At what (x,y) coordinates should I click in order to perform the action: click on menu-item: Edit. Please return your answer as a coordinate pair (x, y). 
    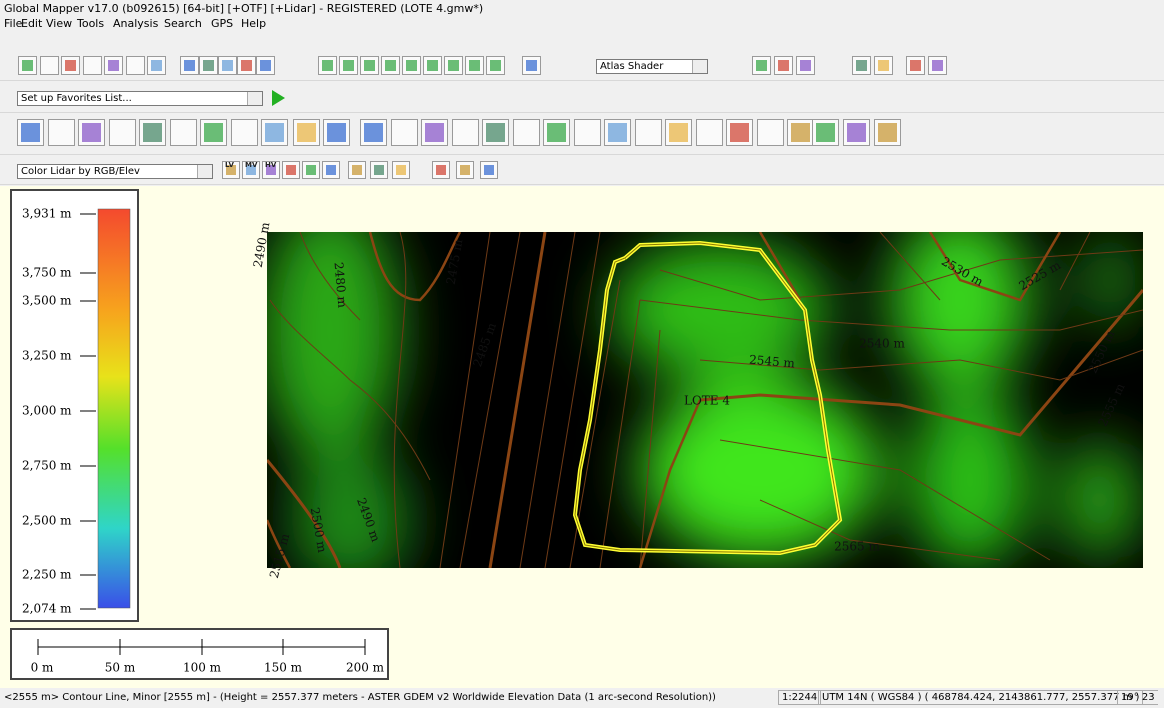
    Looking at the image, I should click on (32, 23).